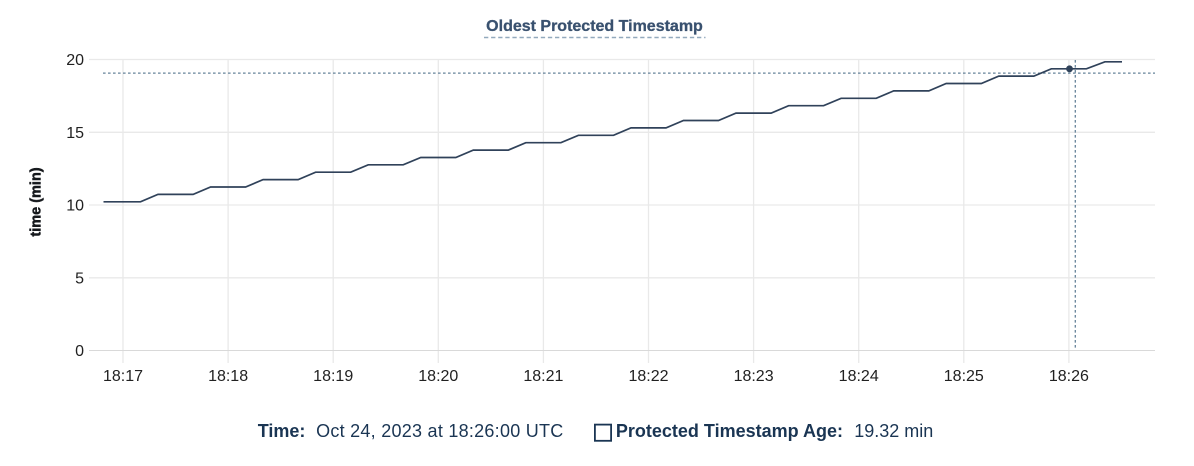 Image resolution: width=1194 pixels, height=466 pixels. I want to click on svg-text: 0, so click(79, 351).